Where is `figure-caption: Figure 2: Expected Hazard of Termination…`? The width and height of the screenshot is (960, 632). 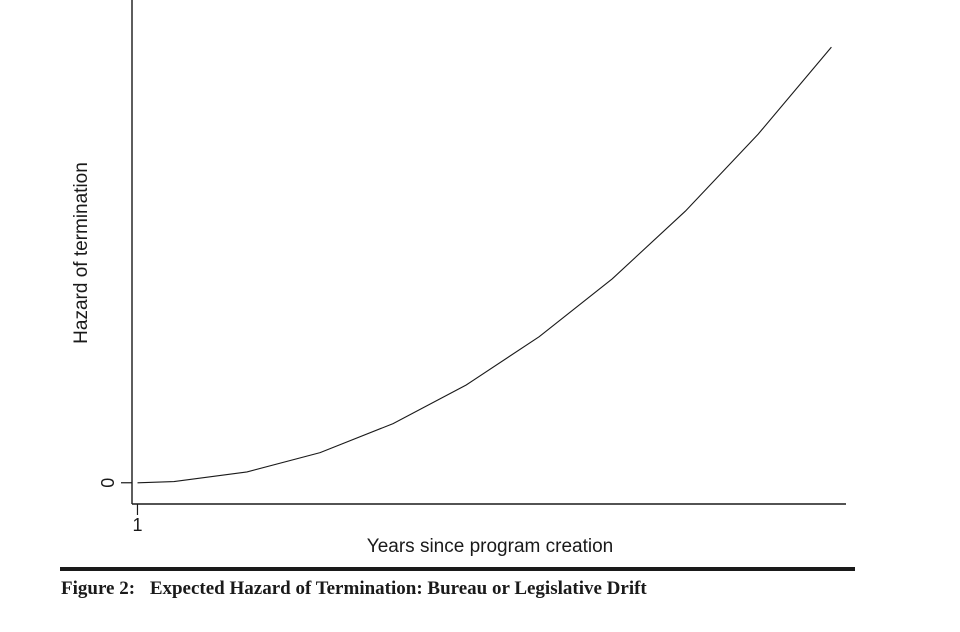 figure-caption: Figure 2: Expected Hazard of Termination… is located at coordinates (354, 589).